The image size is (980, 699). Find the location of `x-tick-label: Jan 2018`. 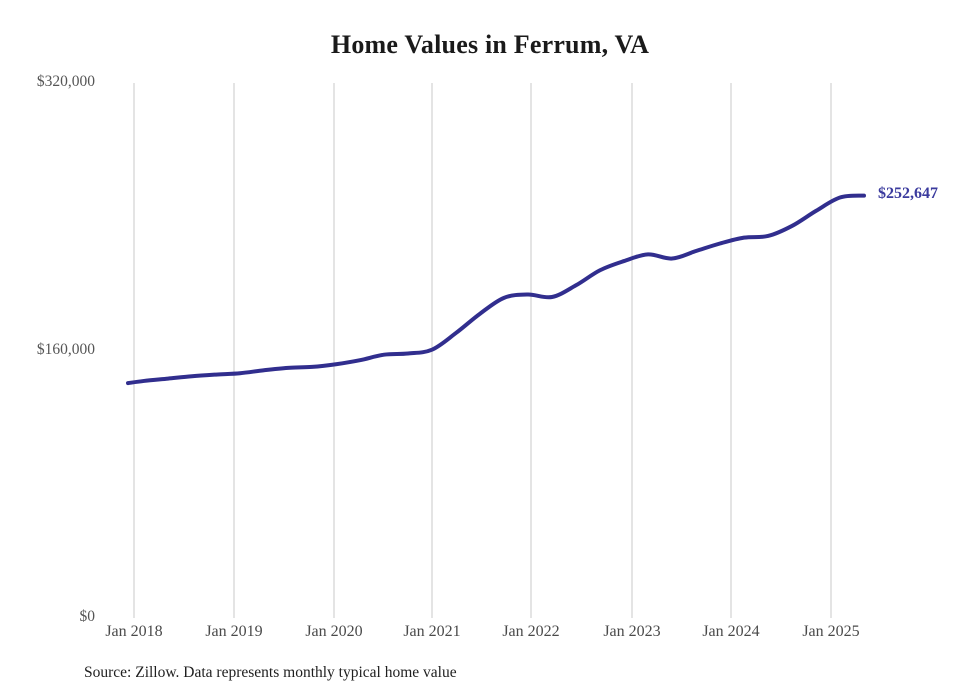

x-tick-label: Jan 2018 is located at coordinates (134, 631).